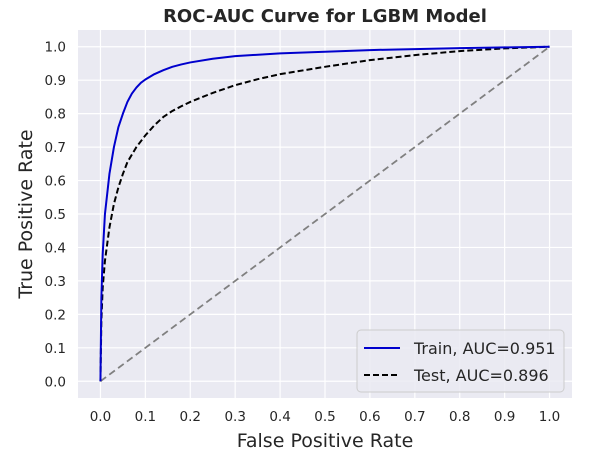 This screenshot has width=594, height=455. Describe the element at coordinates (55, 282) in the screenshot. I see `y-tick-label: 0.3` at that location.